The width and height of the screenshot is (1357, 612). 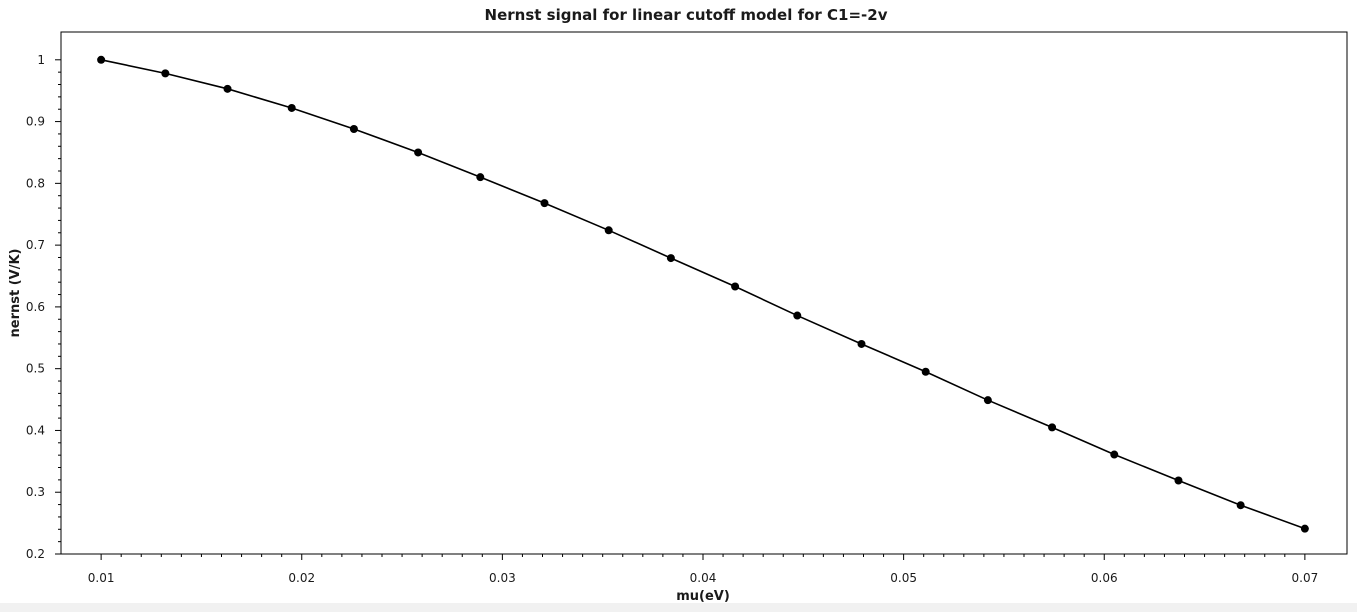 I want to click on x-axis-label: mu(eV), so click(x=703, y=596).